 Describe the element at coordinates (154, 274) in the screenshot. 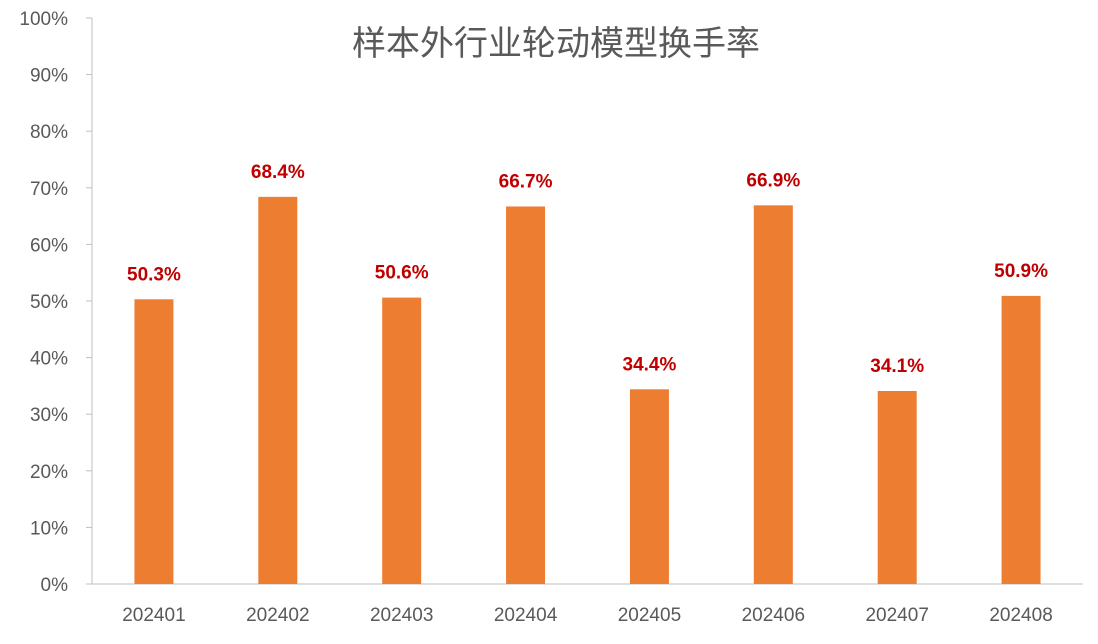

I see `data-label: 50.3%` at that location.